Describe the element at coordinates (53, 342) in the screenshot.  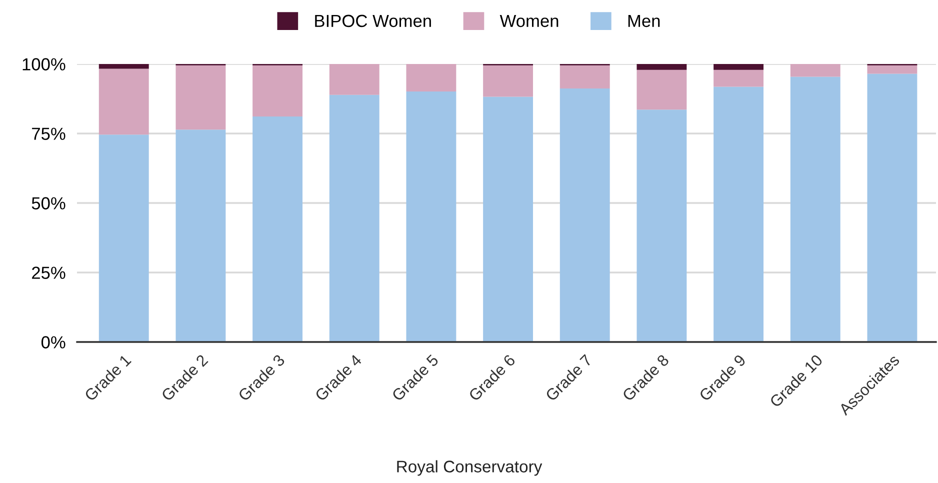
I see `y-tick-label: 0%` at that location.